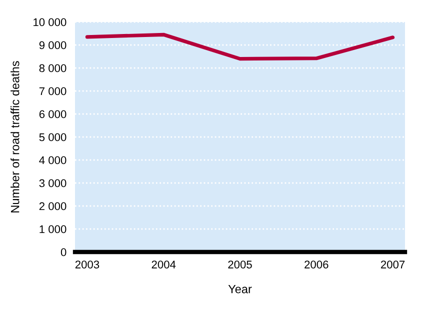 This screenshot has width=431, height=311. I want to click on y-tick-label: 9 000, so click(52, 45).